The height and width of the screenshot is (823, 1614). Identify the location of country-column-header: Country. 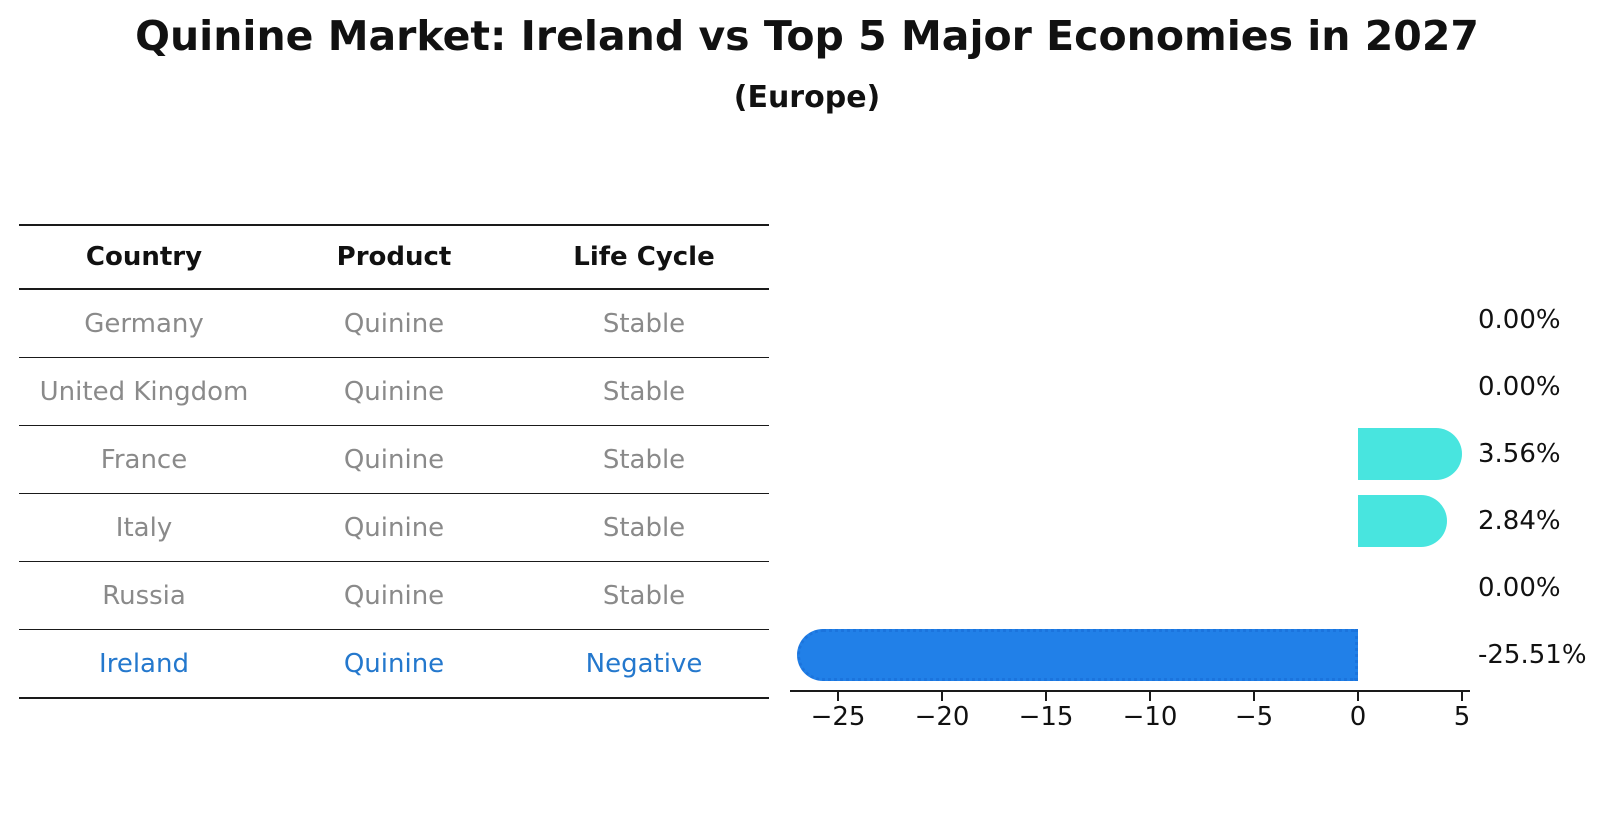
(144, 257).